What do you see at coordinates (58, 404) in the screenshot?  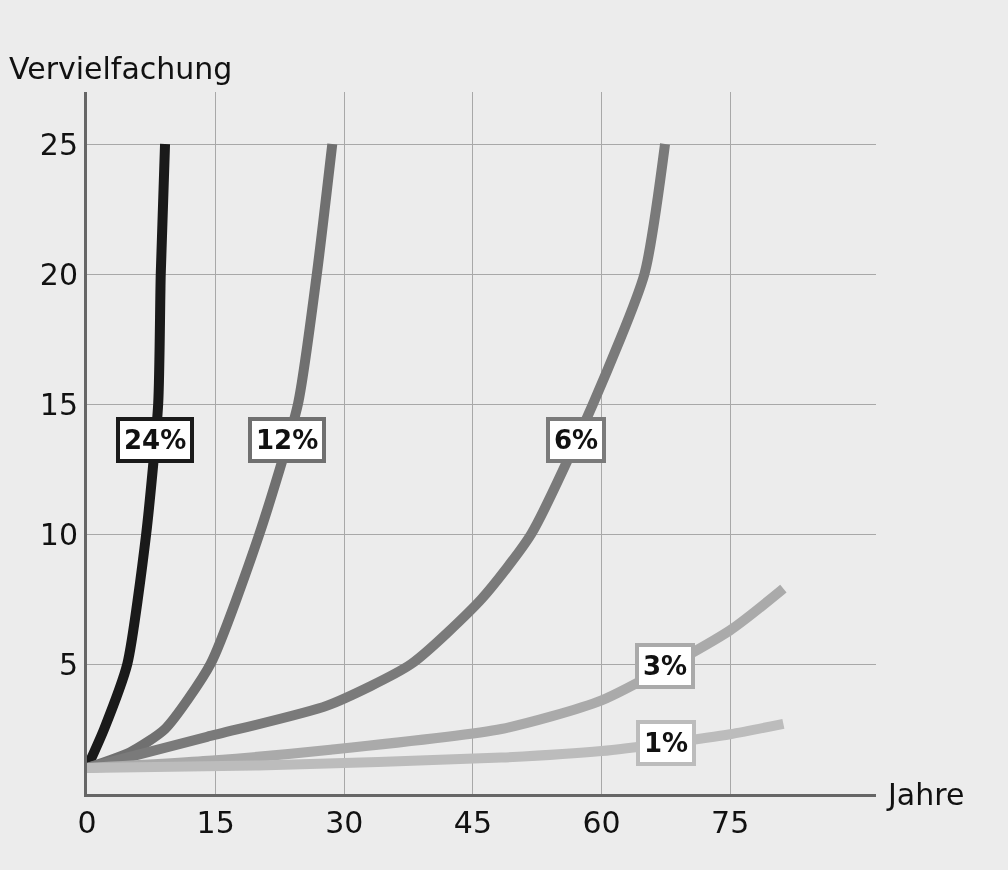 I see `y-tick-label: 15` at bounding box center [58, 404].